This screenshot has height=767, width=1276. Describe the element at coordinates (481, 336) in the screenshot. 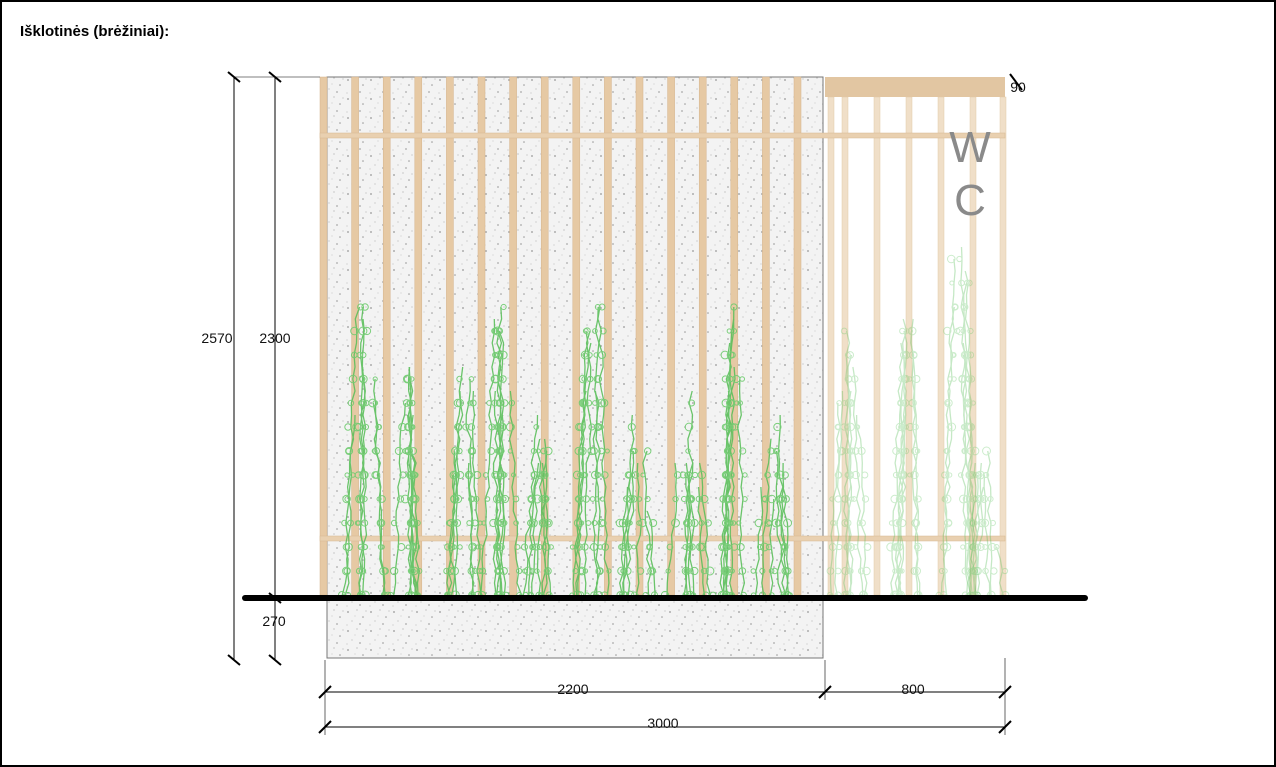

I see `slat` at that location.